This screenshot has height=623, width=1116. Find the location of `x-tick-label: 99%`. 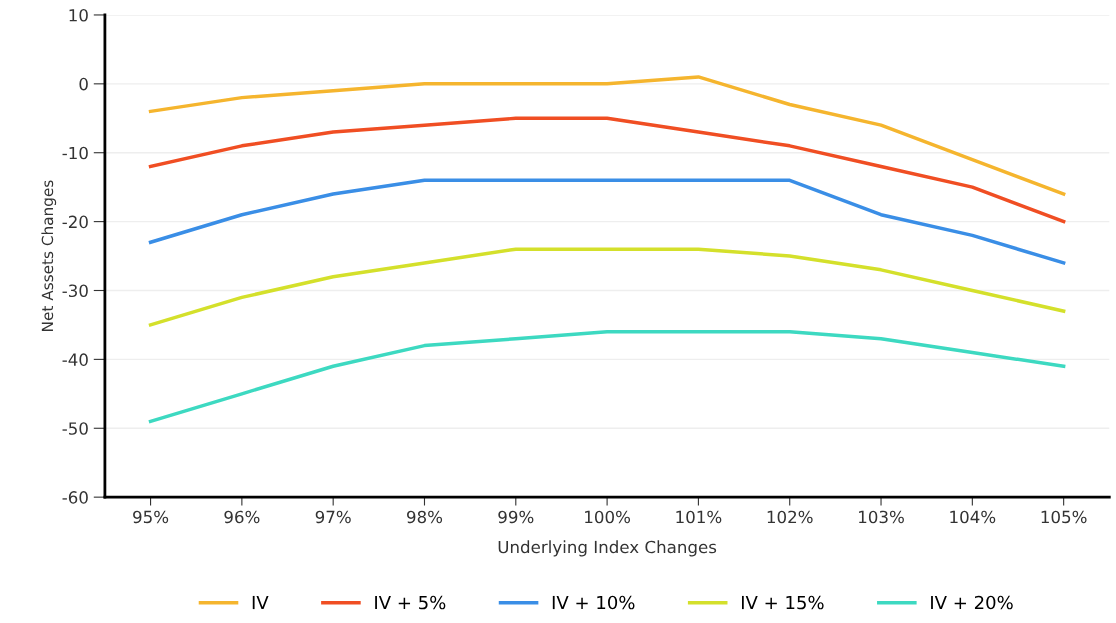

x-tick-label: 99% is located at coordinates (516, 517).